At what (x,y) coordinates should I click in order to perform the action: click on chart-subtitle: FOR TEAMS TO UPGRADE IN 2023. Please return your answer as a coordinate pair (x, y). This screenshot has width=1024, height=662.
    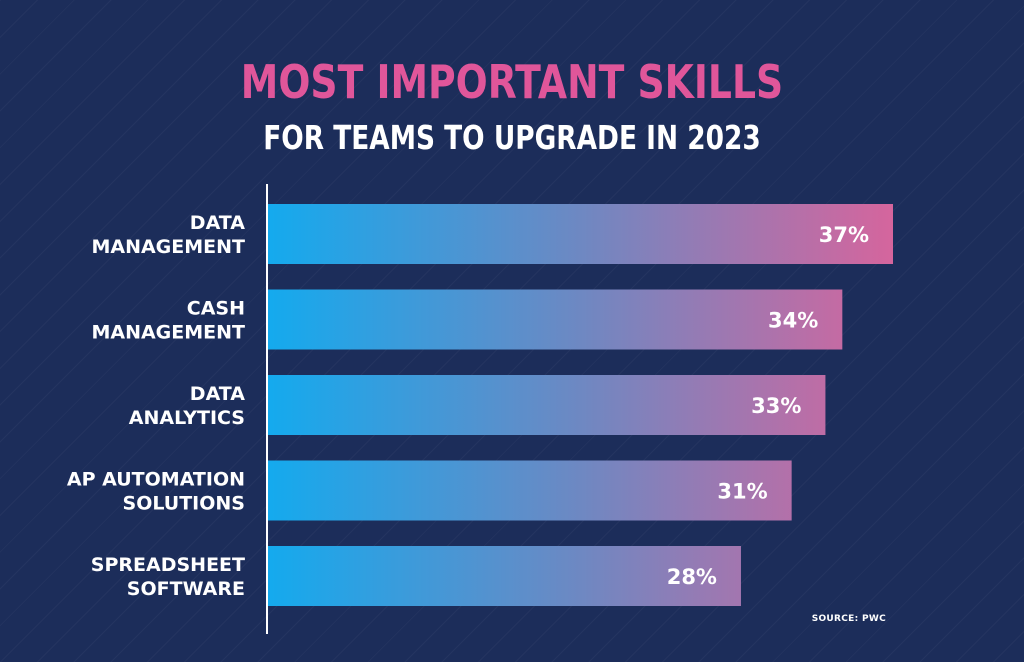
    Looking at the image, I should click on (512, 137).